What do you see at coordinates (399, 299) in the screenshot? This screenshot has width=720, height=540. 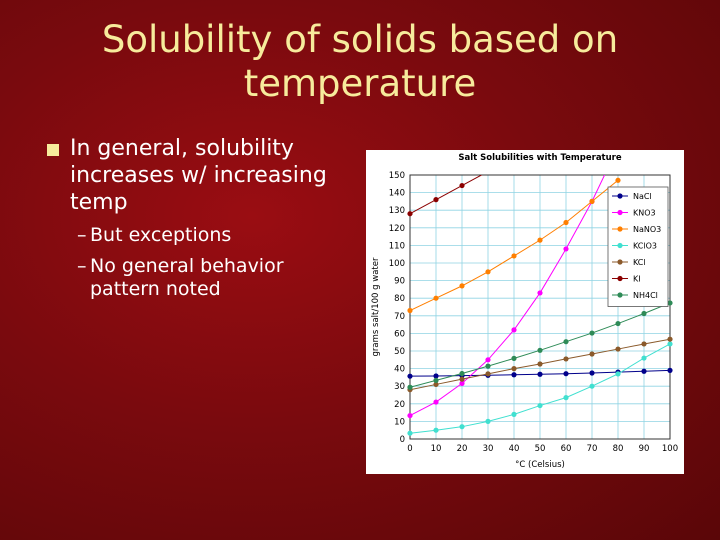 I see `y-tick-label: 80` at bounding box center [399, 299].